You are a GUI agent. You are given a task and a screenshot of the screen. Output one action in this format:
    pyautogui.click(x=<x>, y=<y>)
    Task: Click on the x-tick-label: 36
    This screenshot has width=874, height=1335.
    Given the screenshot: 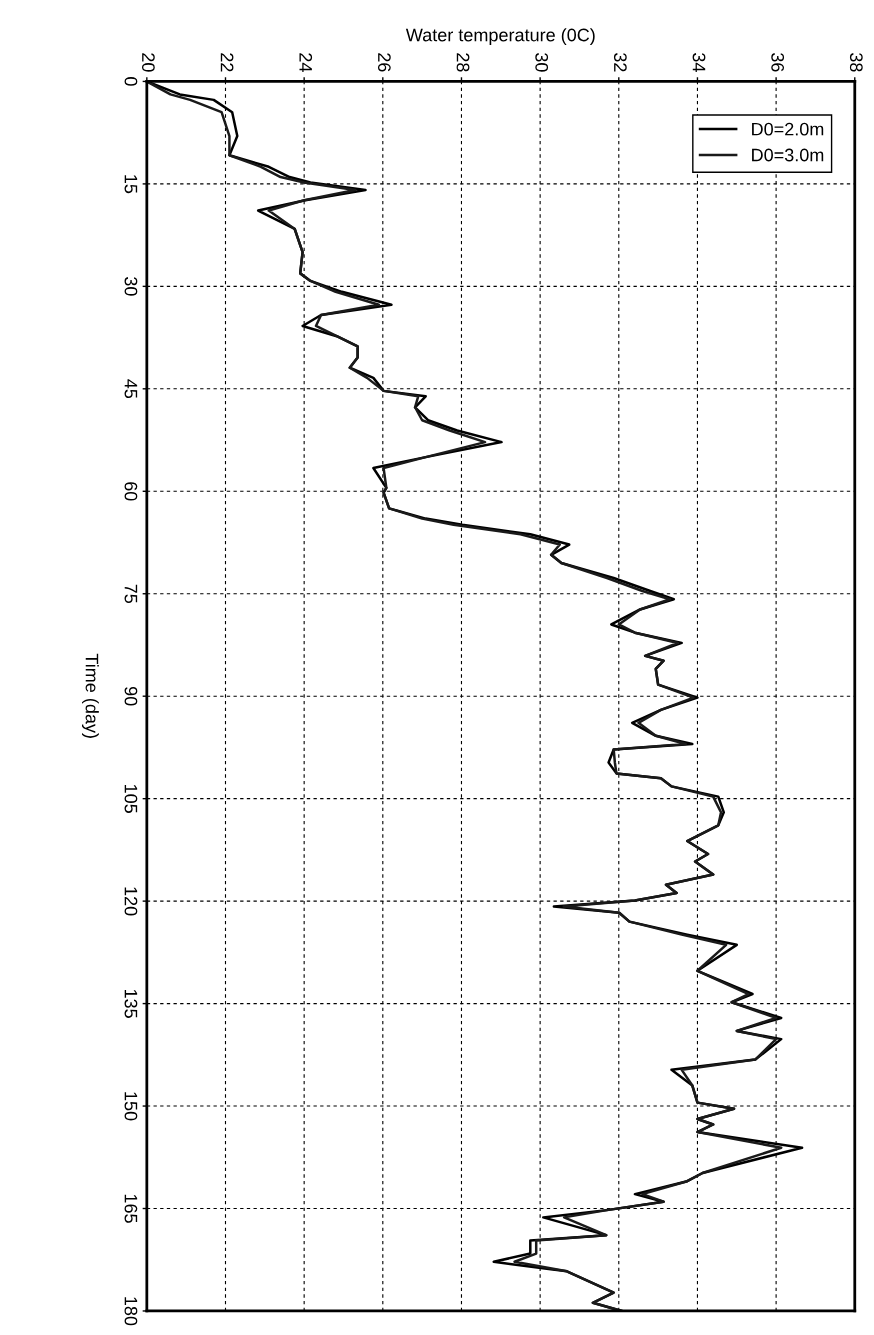 What is the action you would take?
    pyautogui.click(x=778, y=62)
    